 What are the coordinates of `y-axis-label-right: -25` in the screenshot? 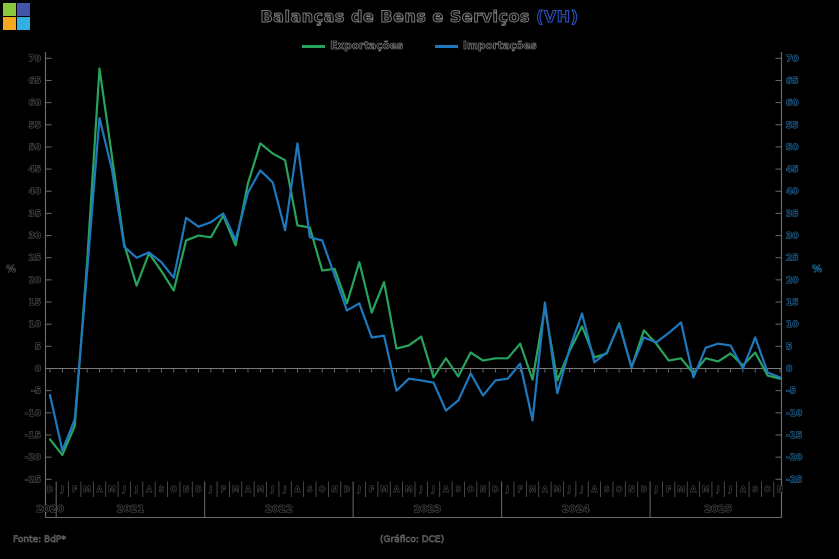 It's located at (794, 480).